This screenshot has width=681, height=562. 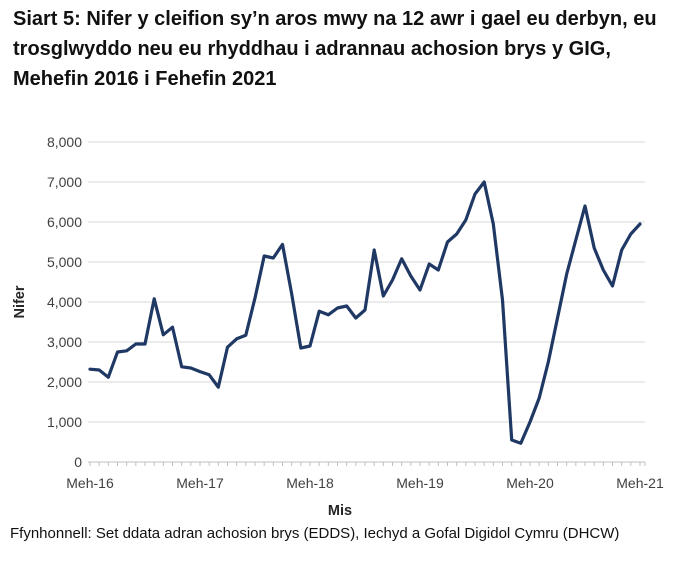 I want to click on y-axis-title: Nifer, so click(x=20, y=301).